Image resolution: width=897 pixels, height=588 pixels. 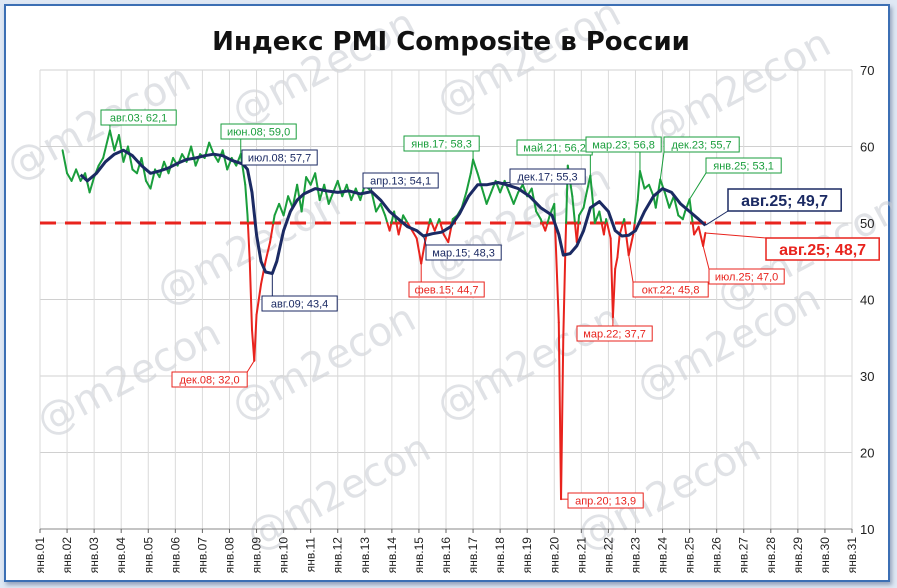 I want to click on x-tick-label: янв.28, so click(x=771, y=555).